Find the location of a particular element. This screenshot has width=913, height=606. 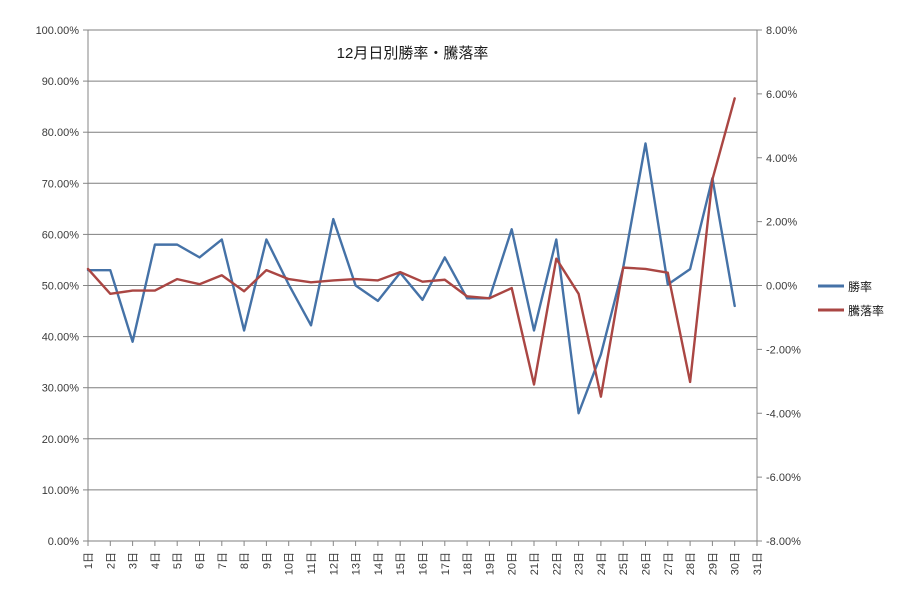

right-axis-tick-label: 8.00% is located at coordinates (781, 31).